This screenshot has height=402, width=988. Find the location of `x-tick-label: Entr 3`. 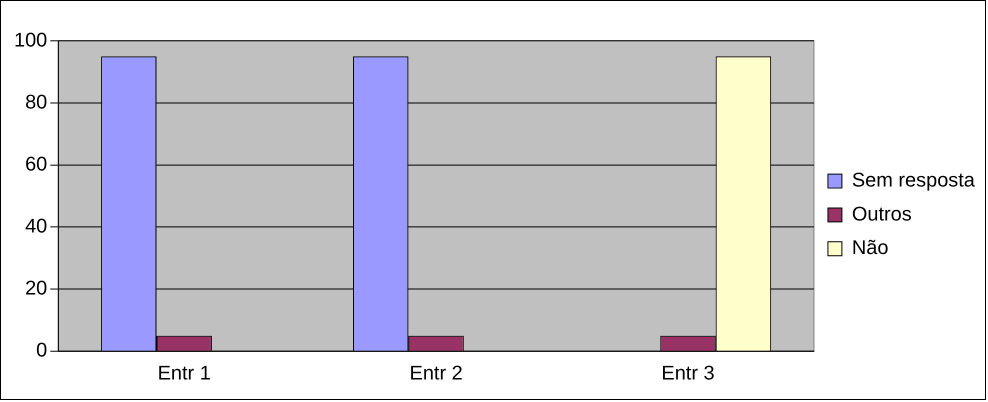

x-tick-label: Entr 3 is located at coordinates (688, 373).